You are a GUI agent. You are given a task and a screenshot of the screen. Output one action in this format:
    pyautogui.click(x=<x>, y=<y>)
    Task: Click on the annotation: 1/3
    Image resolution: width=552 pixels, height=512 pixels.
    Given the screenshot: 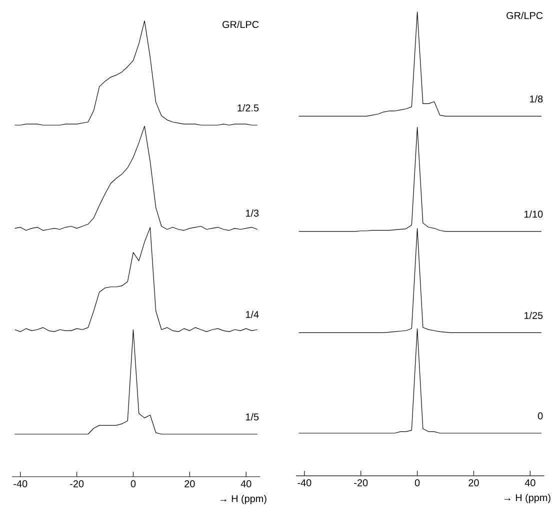 What is the action you would take?
    pyautogui.click(x=252, y=212)
    